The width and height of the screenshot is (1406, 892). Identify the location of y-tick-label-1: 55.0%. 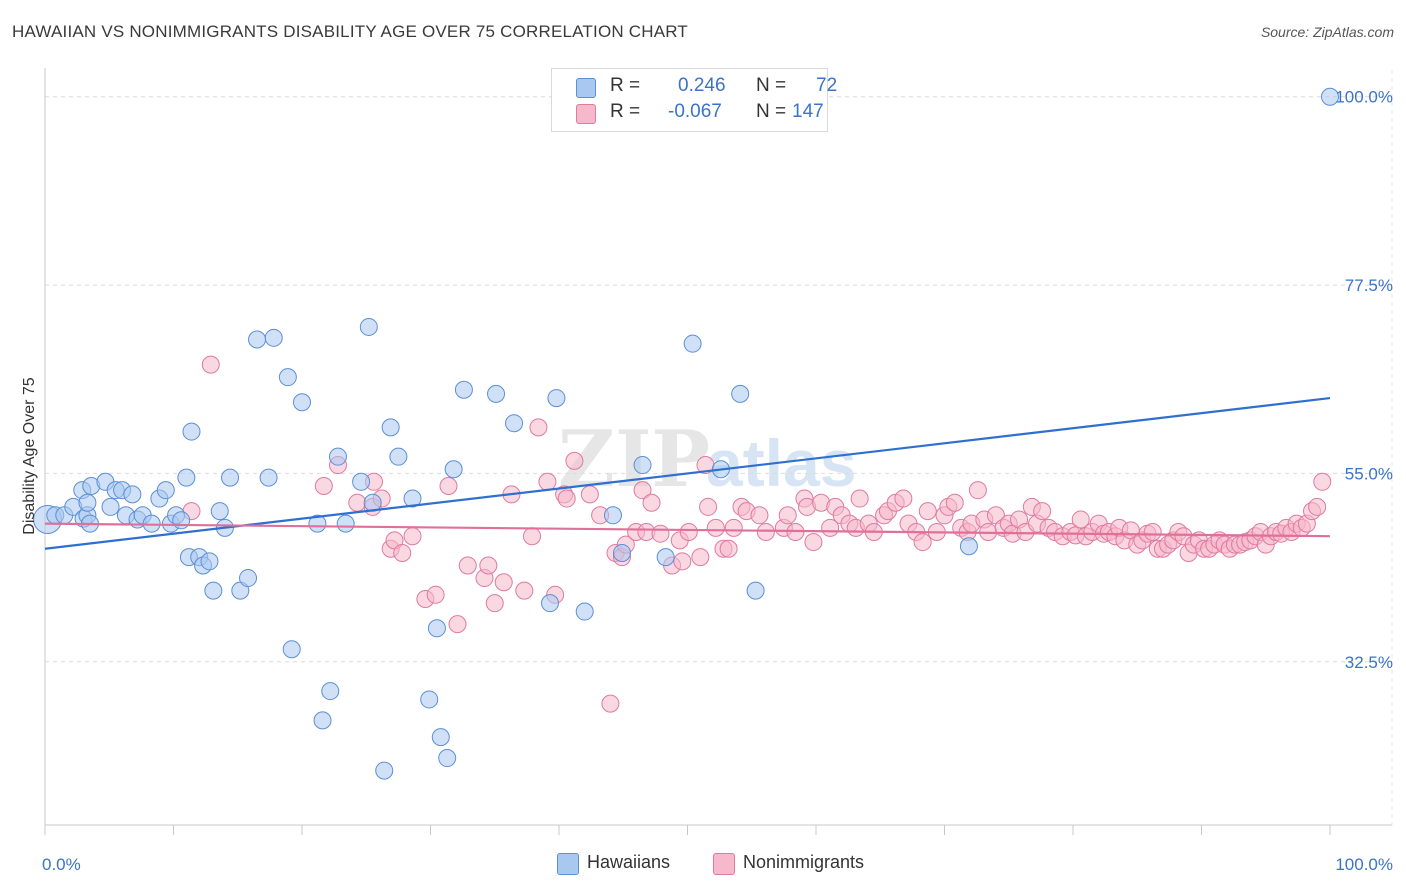
(1369, 473).